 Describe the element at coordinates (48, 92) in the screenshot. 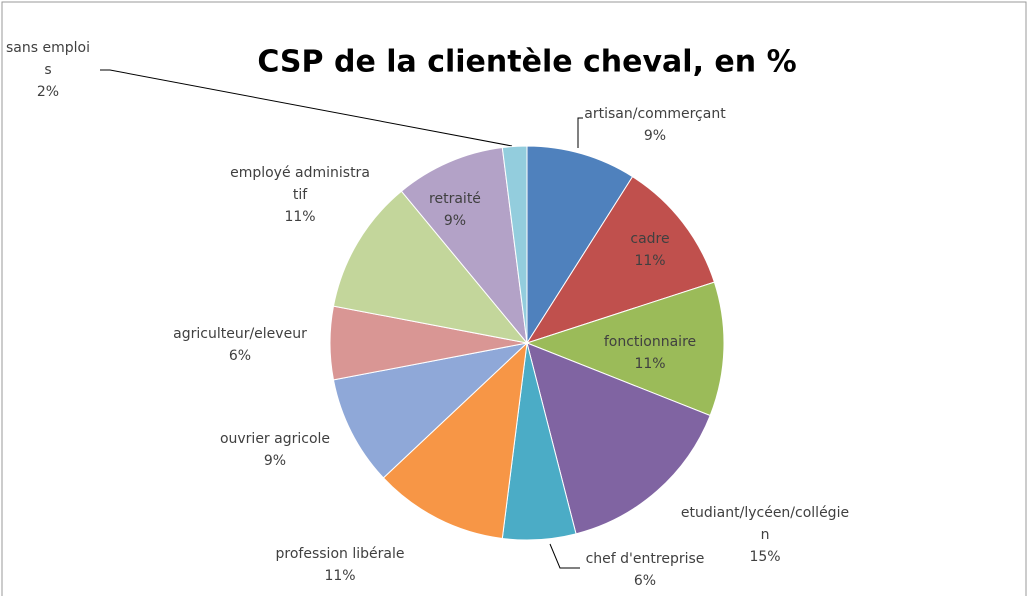

I see `value-label: 2%` at that location.